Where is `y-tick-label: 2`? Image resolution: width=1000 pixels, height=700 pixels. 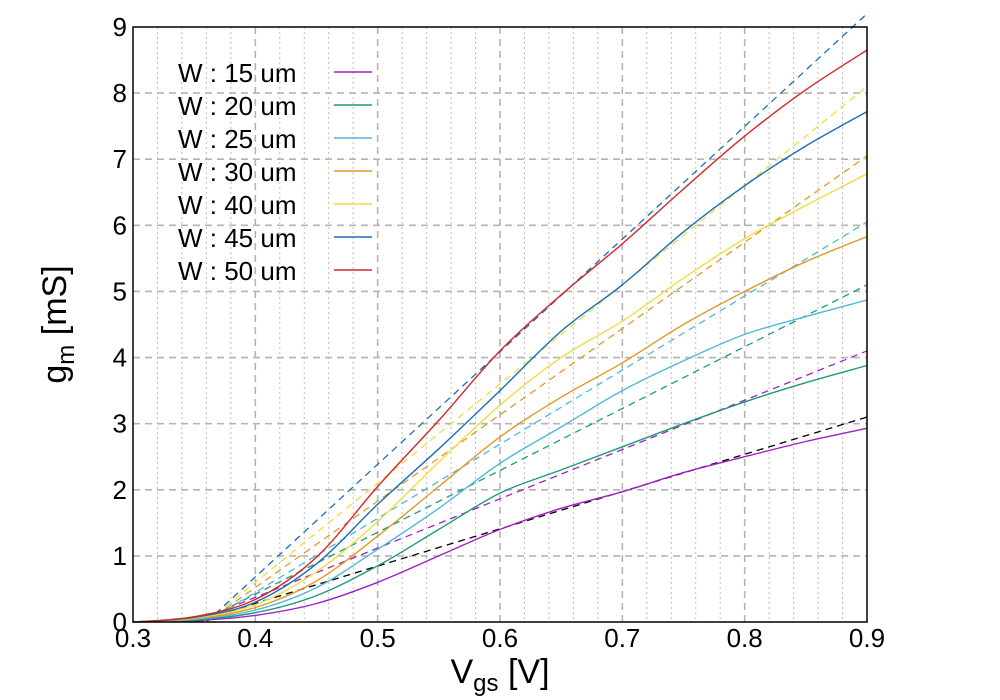
y-tick-label: 2 is located at coordinates (120, 490).